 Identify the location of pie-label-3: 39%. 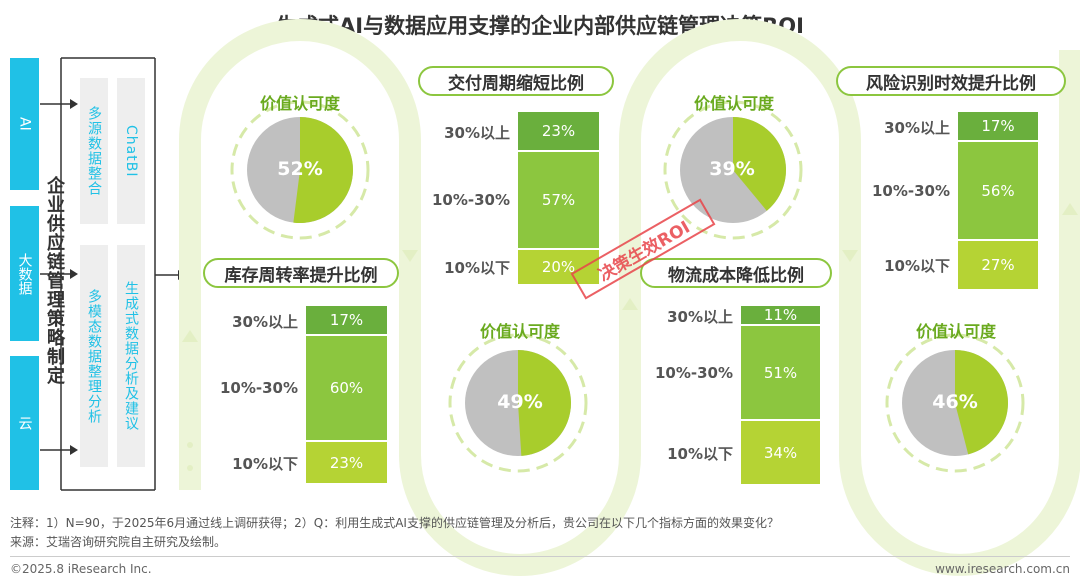
(732, 169).